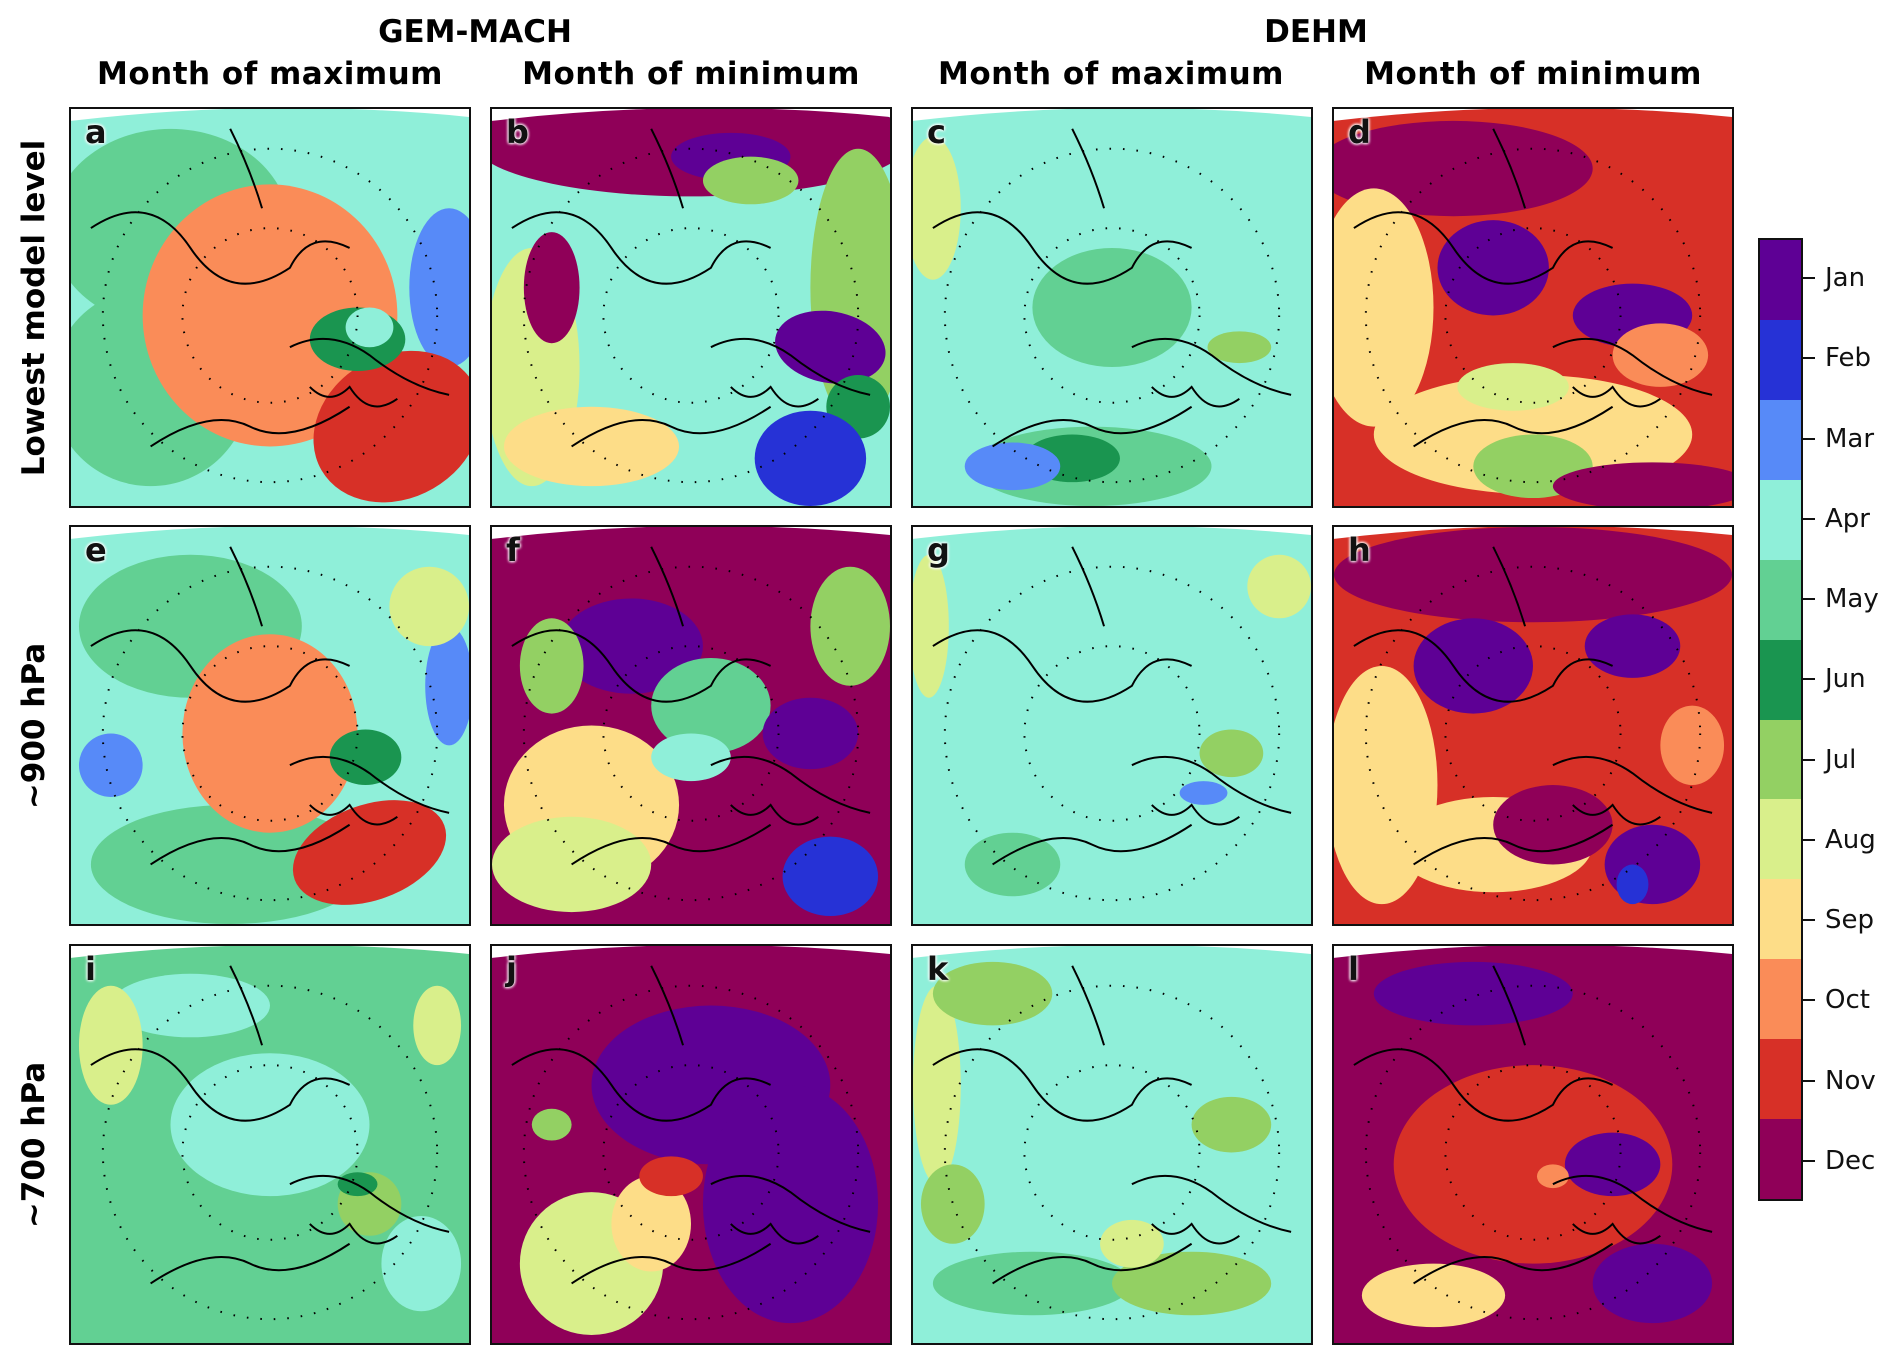  Describe the element at coordinates (1316, 32) in the screenshot. I see `model-title-dehm: DEHM` at that location.